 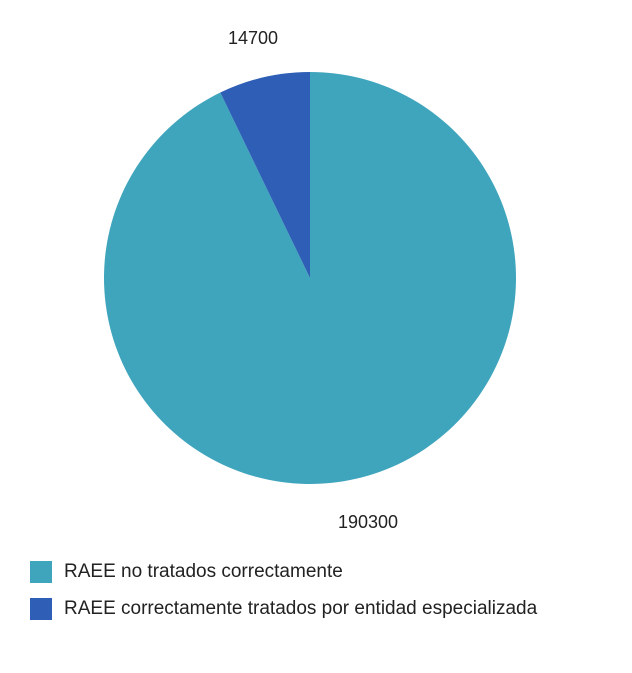 What do you see at coordinates (368, 522) in the screenshot?
I see `value-label-no-tratados: 190300` at bounding box center [368, 522].